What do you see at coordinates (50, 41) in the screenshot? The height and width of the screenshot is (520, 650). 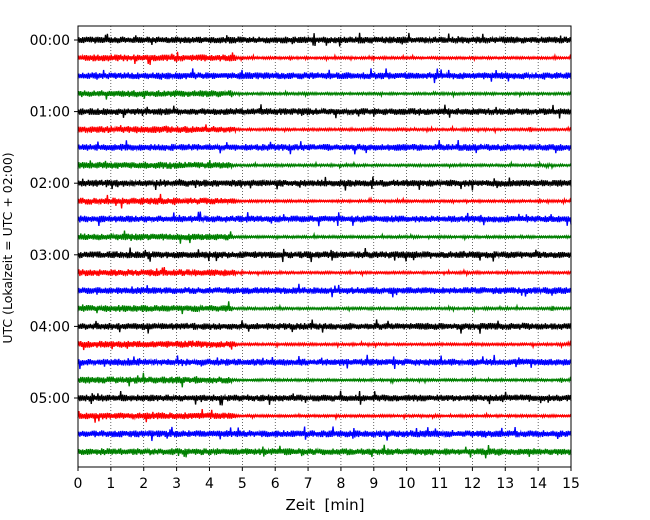 I see `y-tick-label: 00:00` at bounding box center [50, 41].